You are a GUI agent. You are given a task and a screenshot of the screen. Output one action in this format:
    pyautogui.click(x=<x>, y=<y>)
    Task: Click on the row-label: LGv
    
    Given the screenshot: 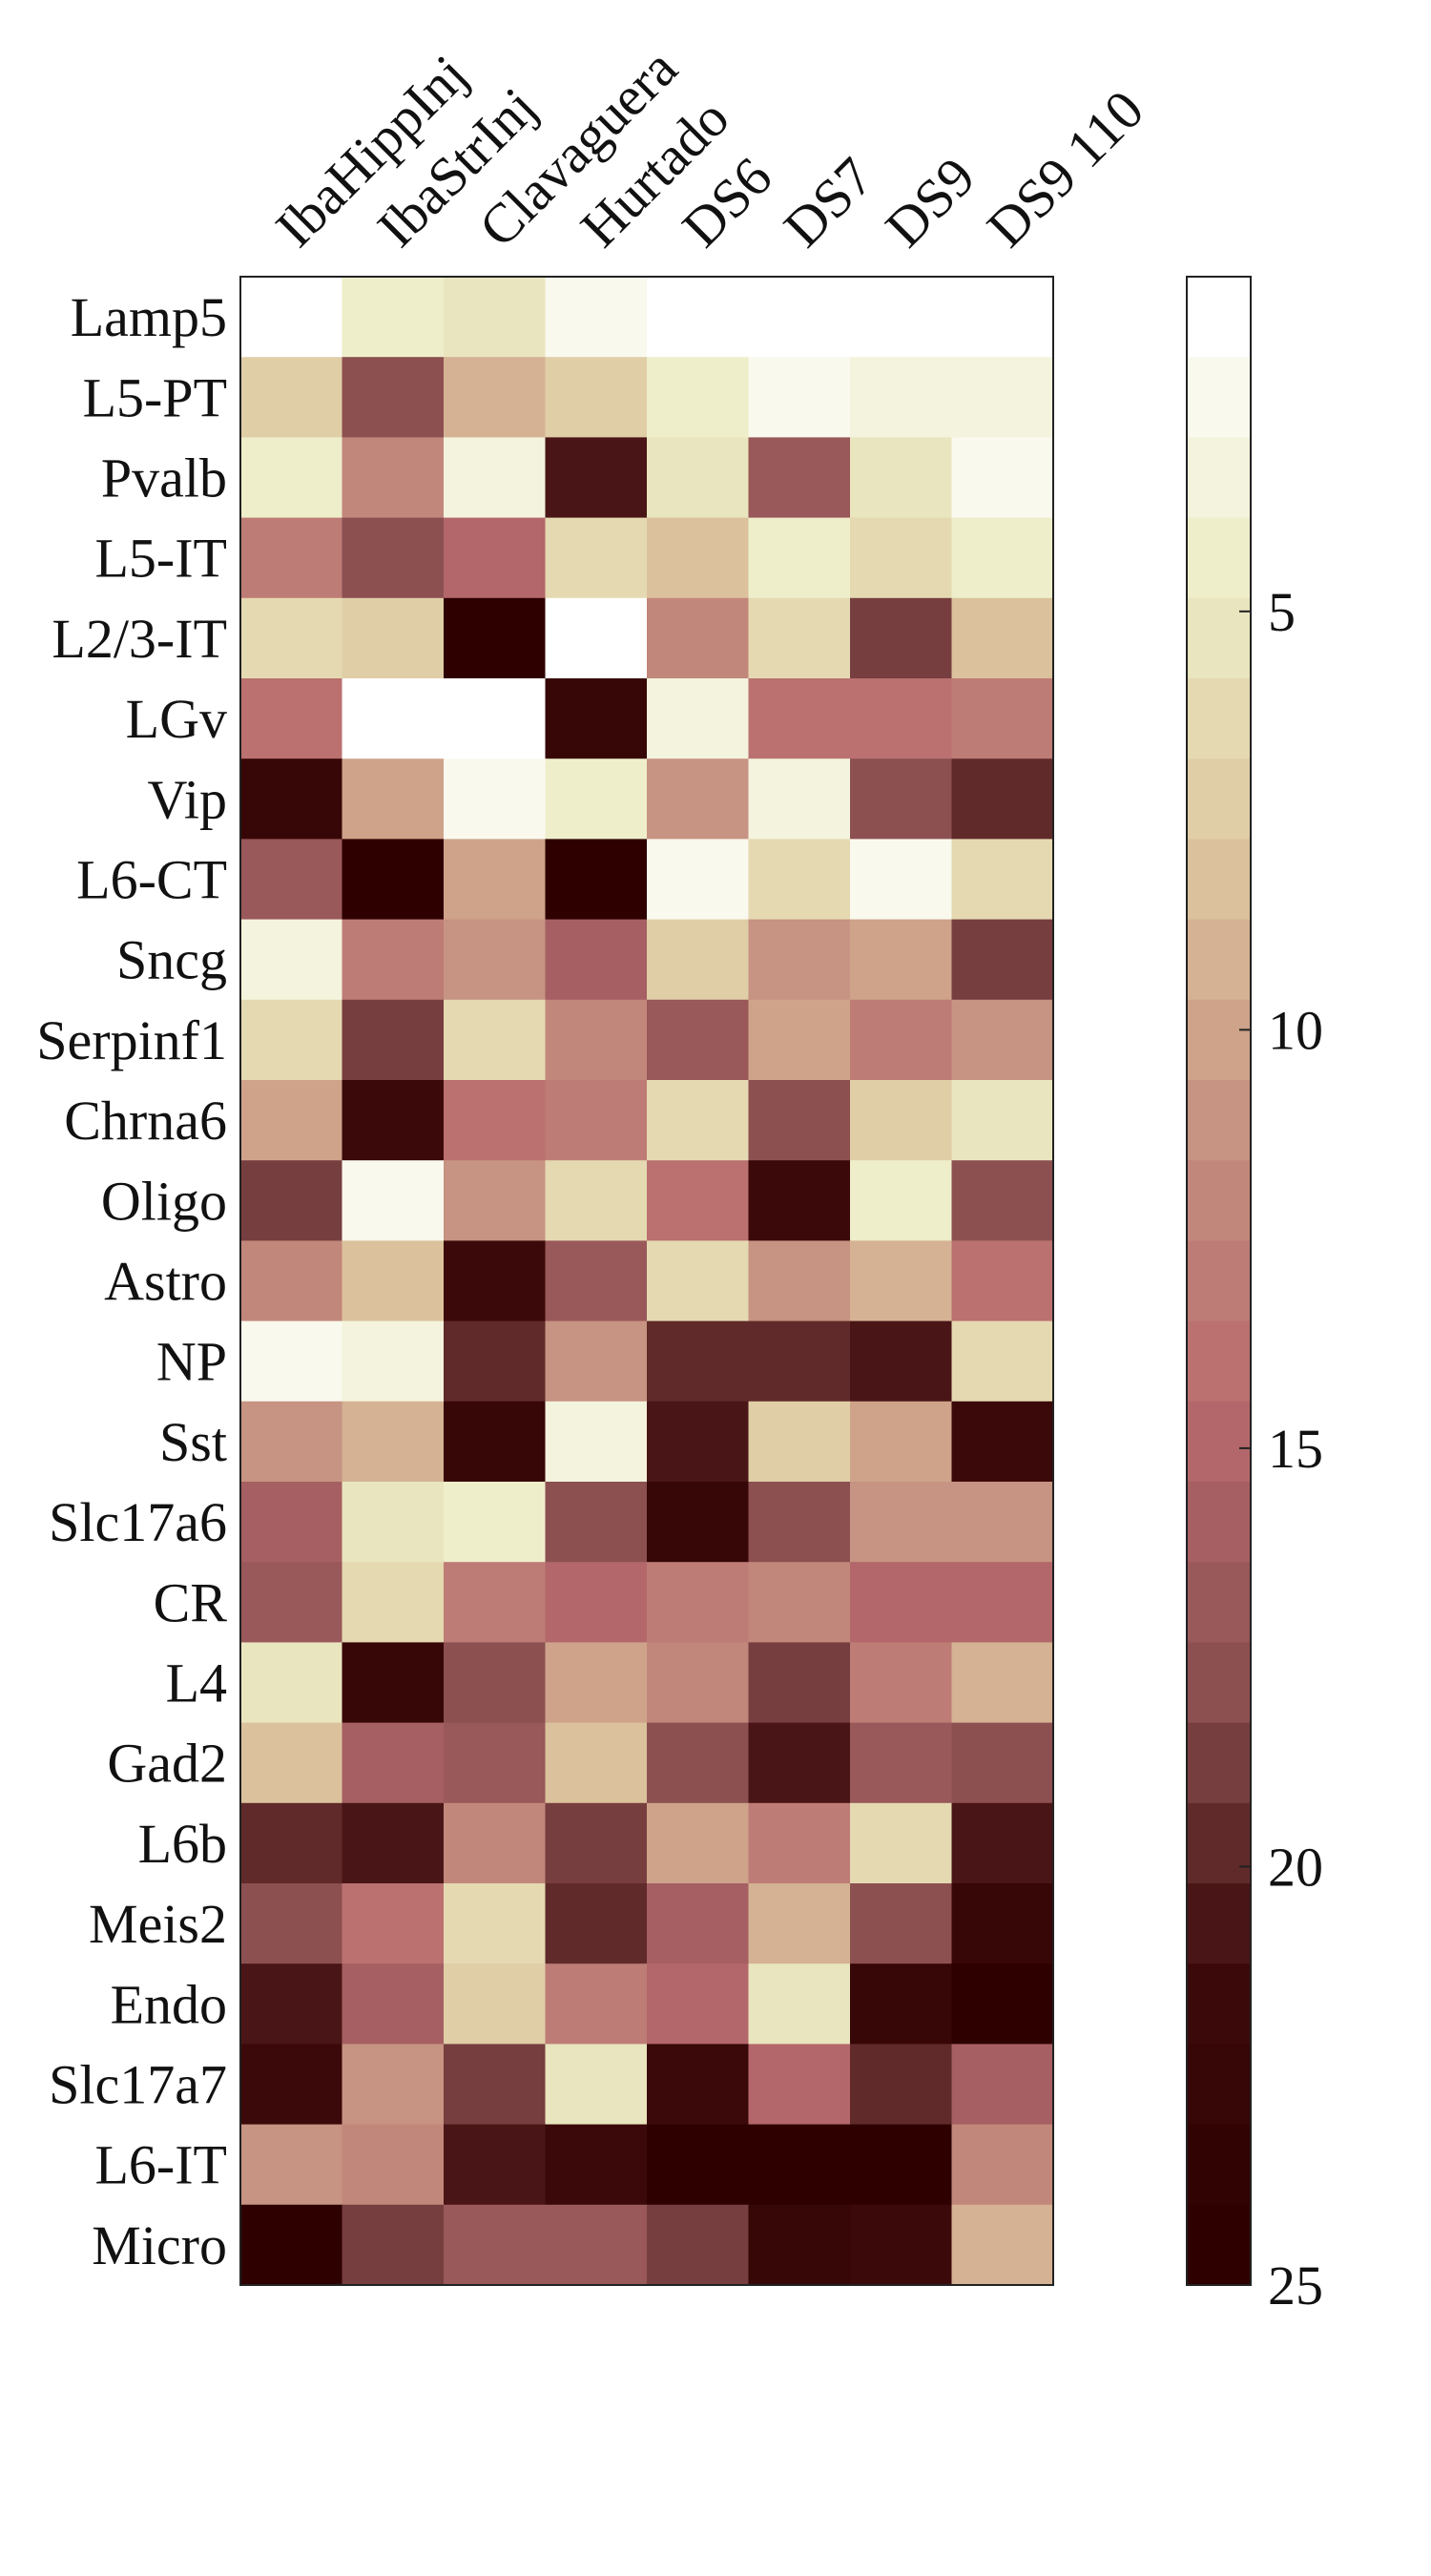 What is the action you would take?
    pyautogui.click(x=176, y=719)
    